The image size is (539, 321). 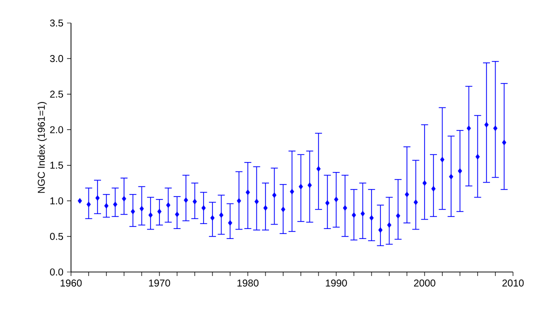 I want to click on y-tick-label: 1.5, so click(x=57, y=165).